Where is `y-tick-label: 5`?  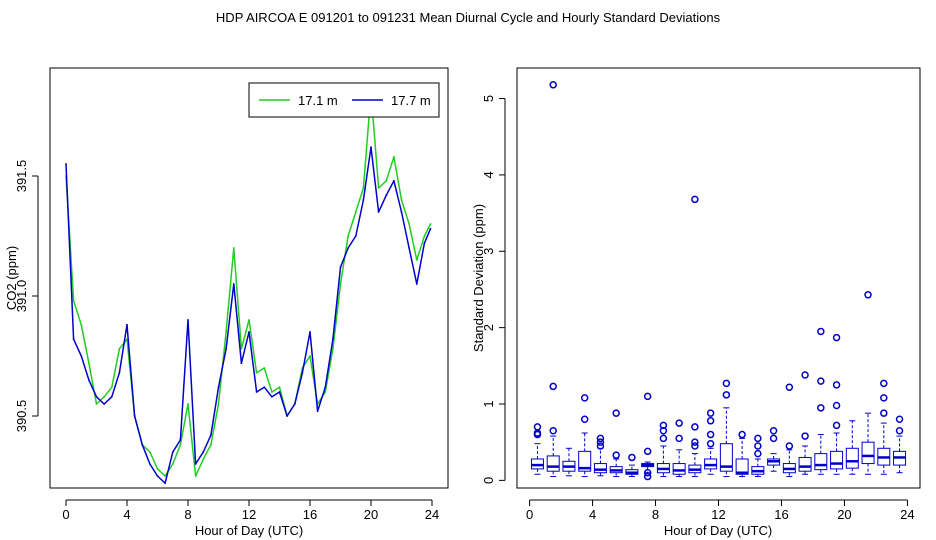
y-tick-label: 5 is located at coordinates (488, 98).